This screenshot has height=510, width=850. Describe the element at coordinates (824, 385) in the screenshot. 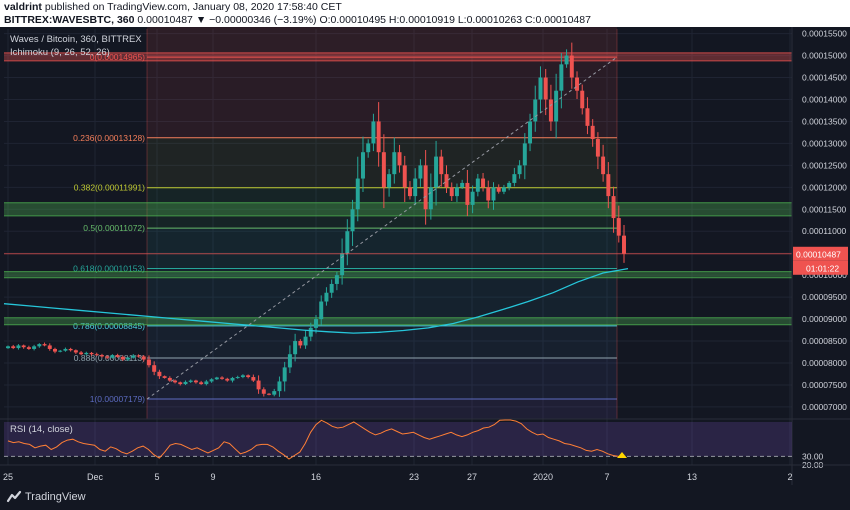

I see `price-tick-label: 0.00007500` at that location.